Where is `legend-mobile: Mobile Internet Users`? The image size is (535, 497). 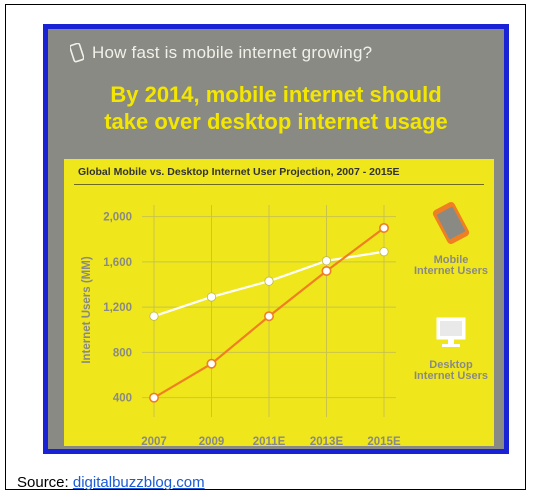 legend-mobile: Mobile Internet Users is located at coordinates (451, 239).